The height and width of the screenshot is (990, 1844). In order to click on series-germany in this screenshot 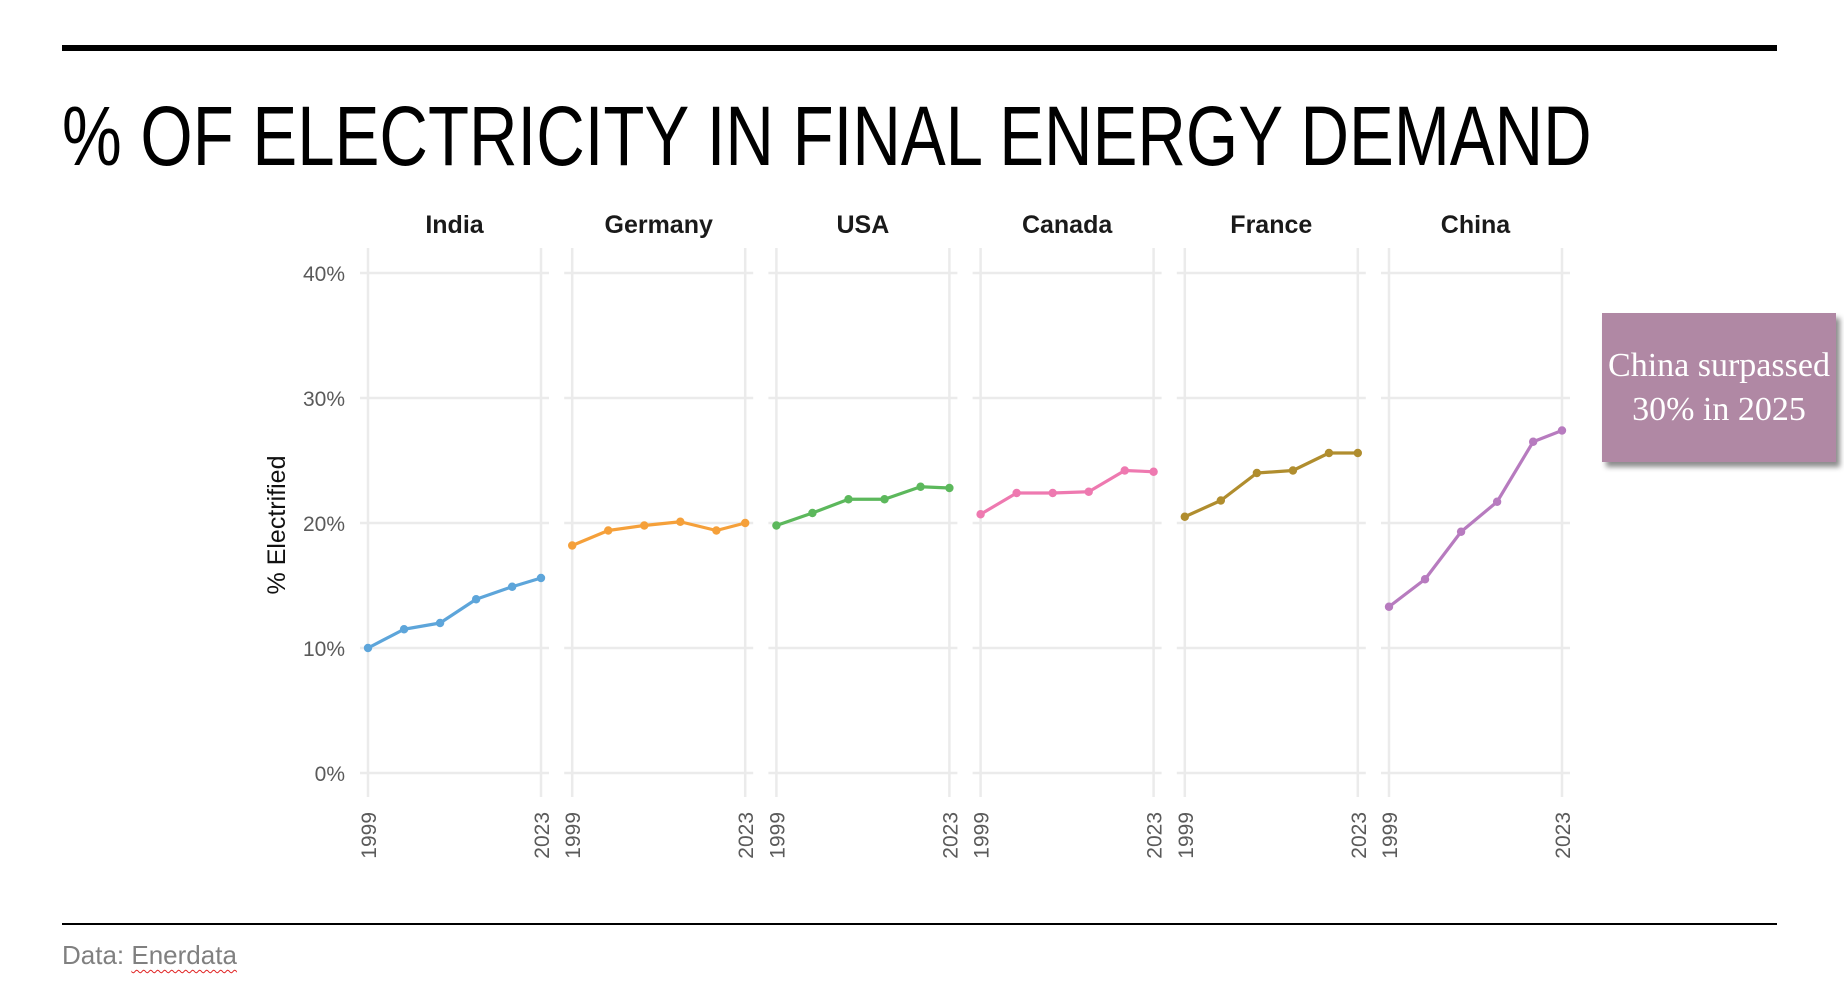, I will do `click(659, 533)`.